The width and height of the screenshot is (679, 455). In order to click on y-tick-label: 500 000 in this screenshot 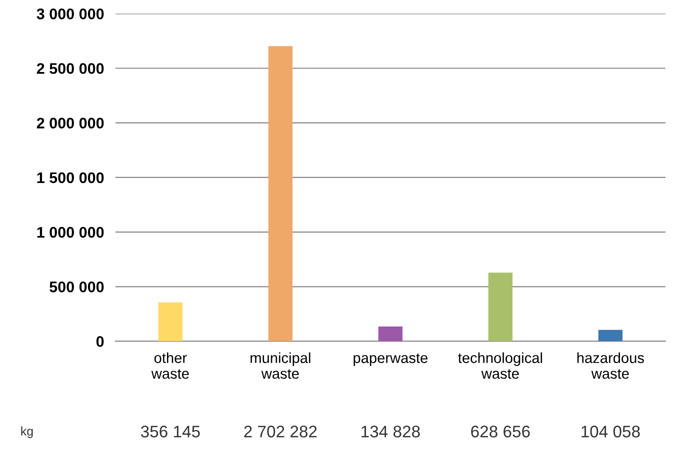, I will do `click(77, 287)`.